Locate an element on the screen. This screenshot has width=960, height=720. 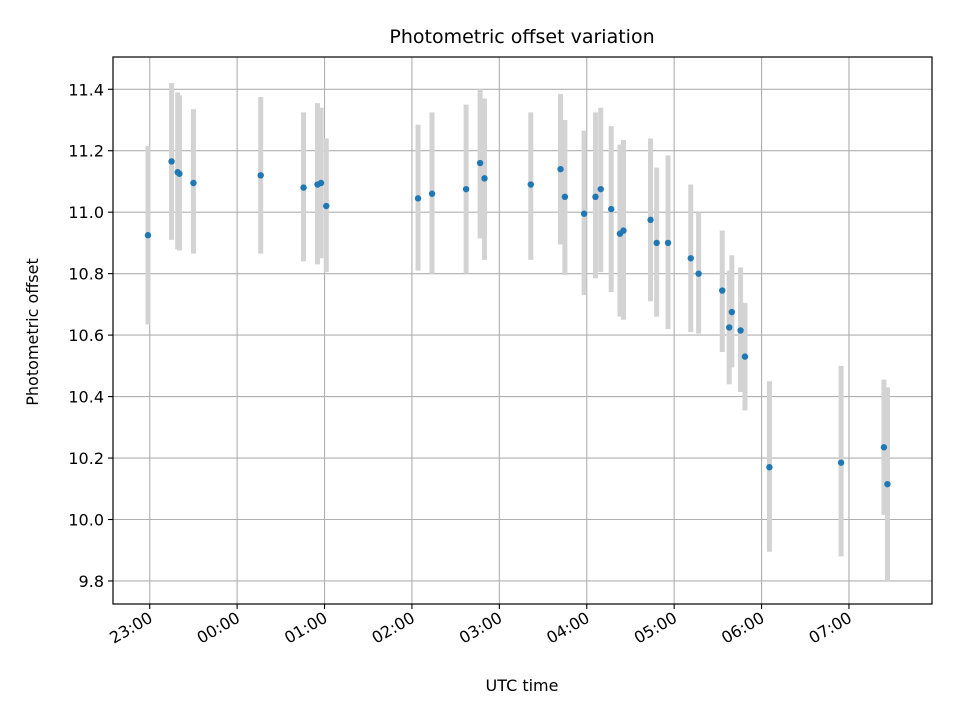
y-axis-ticks: 9.8 10.0 10.2 10.4 10.6 10.8 11.0 11.2 11.4 is located at coordinates (90, 335).